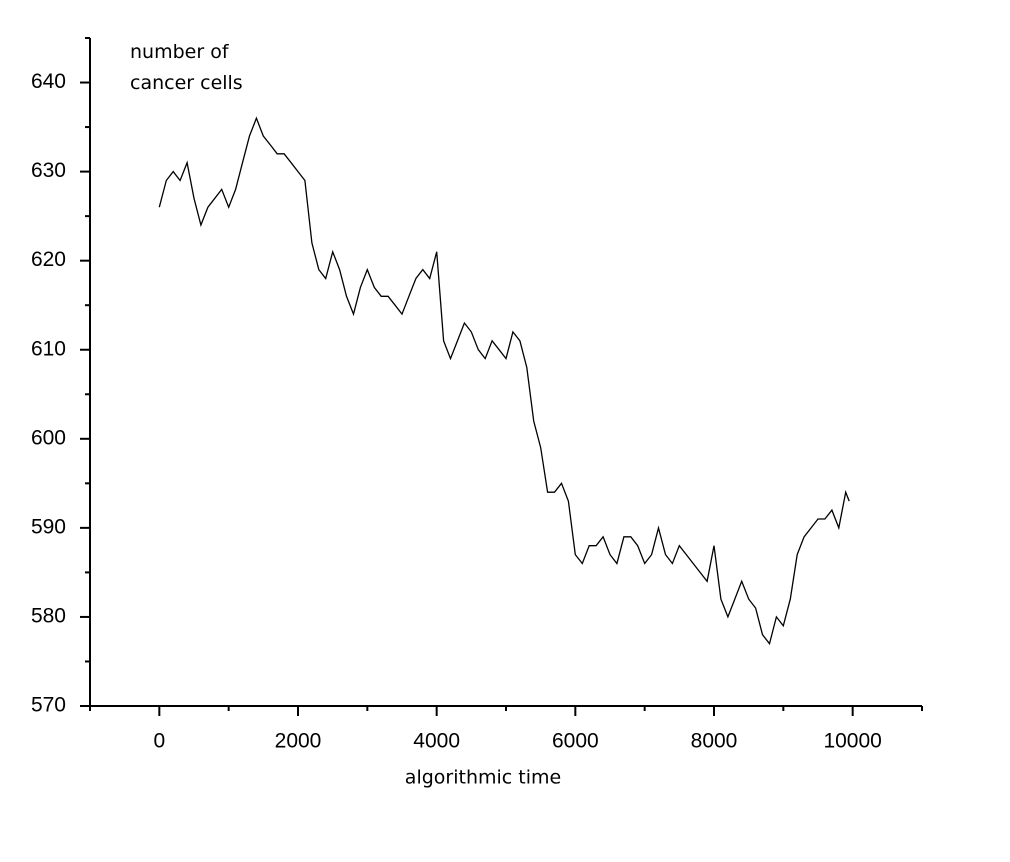  What do you see at coordinates (575, 741) in the screenshot?
I see `x-tick-label: 6000` at bounding box center [575, 741].